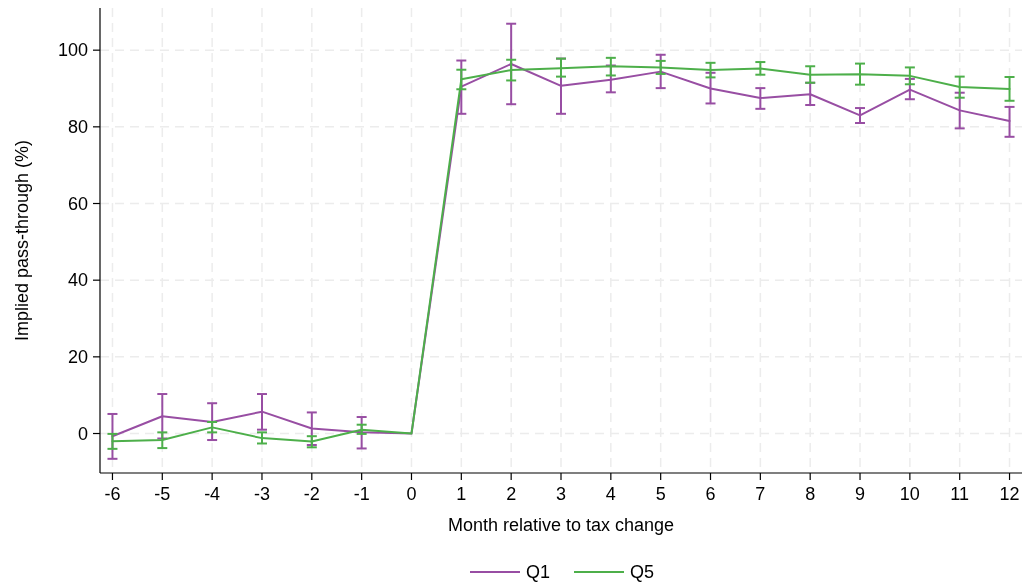  What do you see at coordinates (760, 494) in the screenshot?
I see `x-tick-label: 7` at bounding box center [760, 494].